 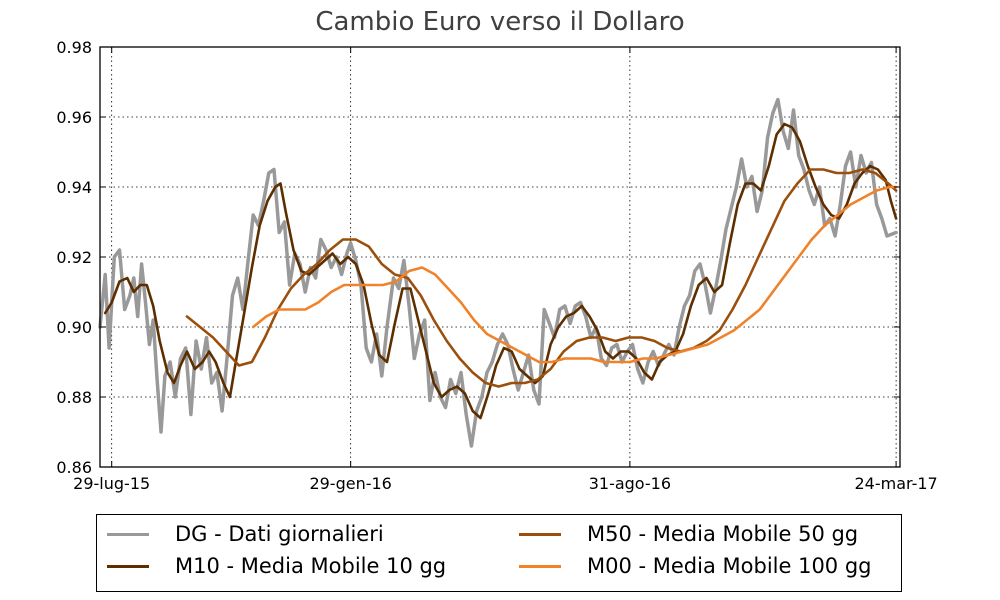 What do you see at coordinates (630, 483) in the screenshot?
I see `x-tick-label: 31-ago-16` at bounding box center [630, 483].